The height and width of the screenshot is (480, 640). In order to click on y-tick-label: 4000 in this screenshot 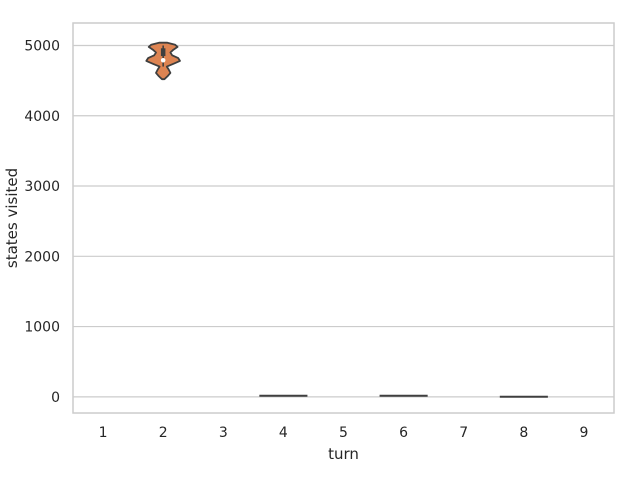, I will do `click(42, 117)`.